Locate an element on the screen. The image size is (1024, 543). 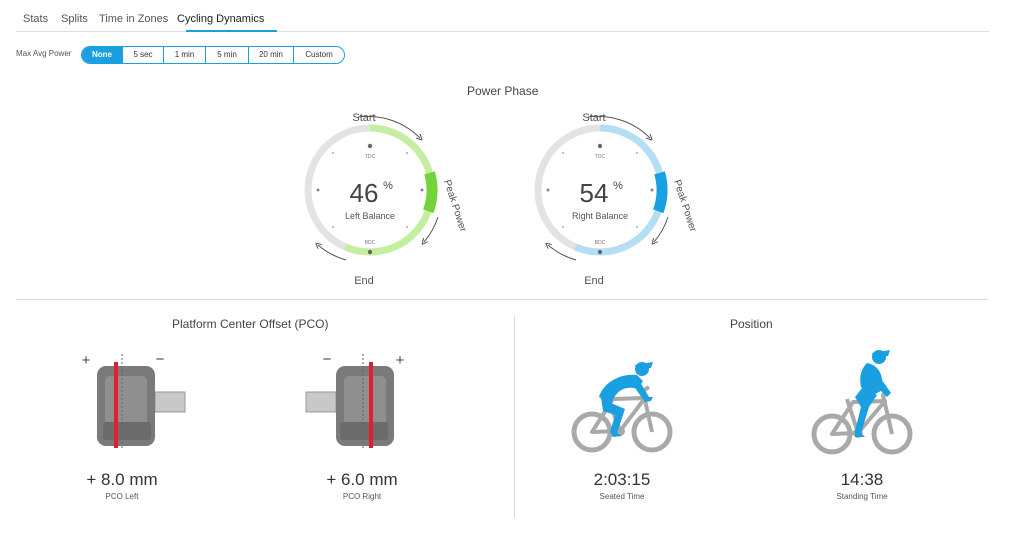
right-balance-label: Right Balance is located at coordinates (600, 216).